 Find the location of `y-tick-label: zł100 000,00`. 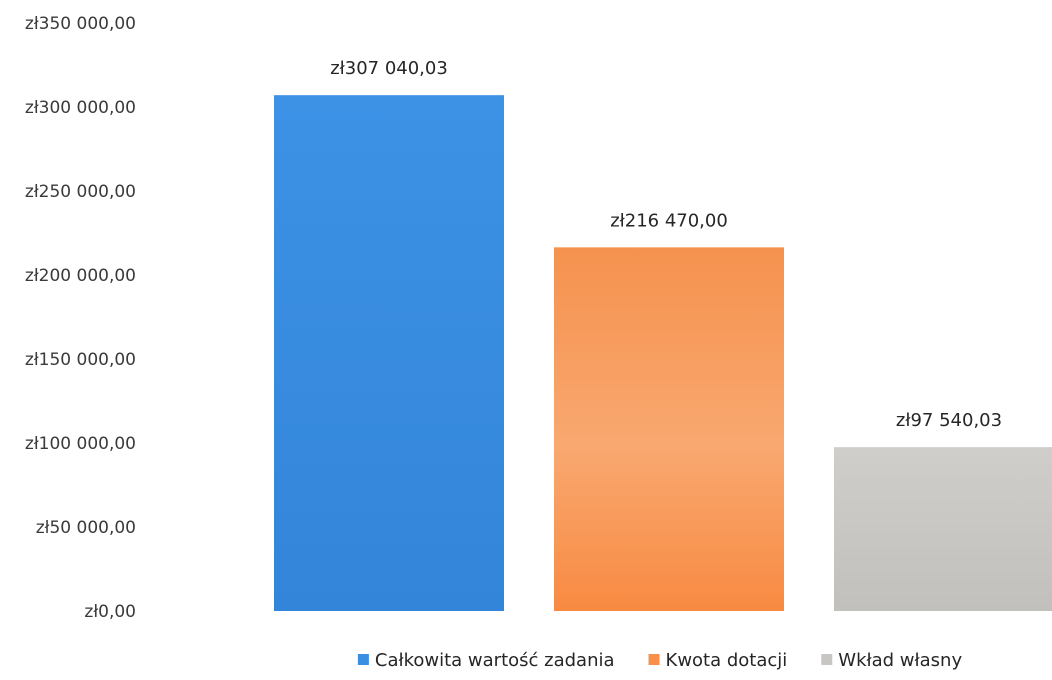

y-tick-label: zł100 000,00 is located at coordinates (80, 444).